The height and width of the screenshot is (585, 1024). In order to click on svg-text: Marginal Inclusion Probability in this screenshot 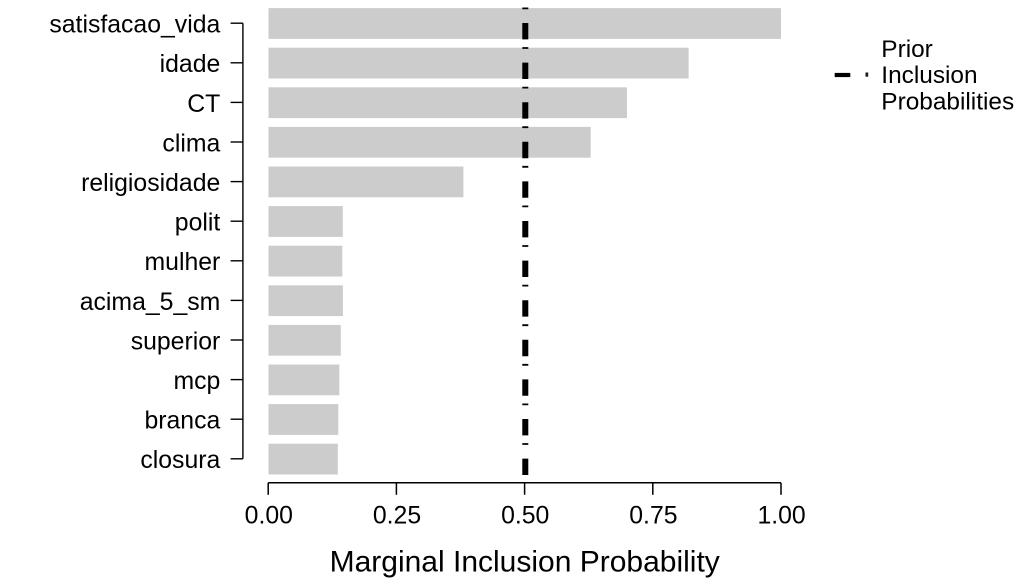, I will do `click(525, 561)`.